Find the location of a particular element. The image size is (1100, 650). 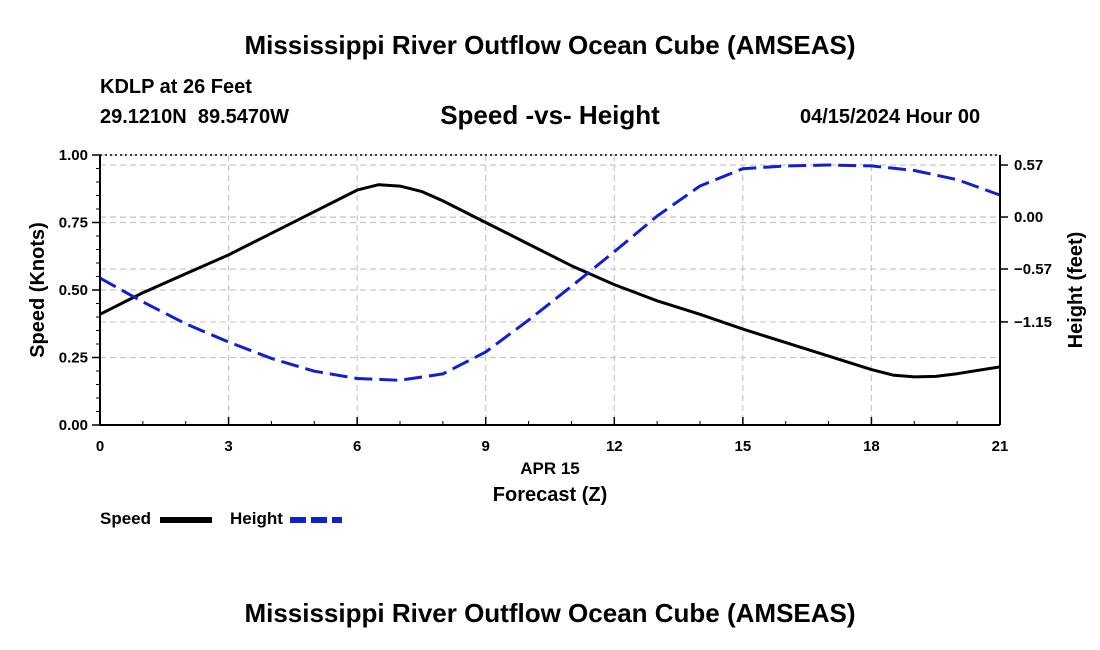

y-tick-label-left: 0.75 is located at coordinates (73, 223).